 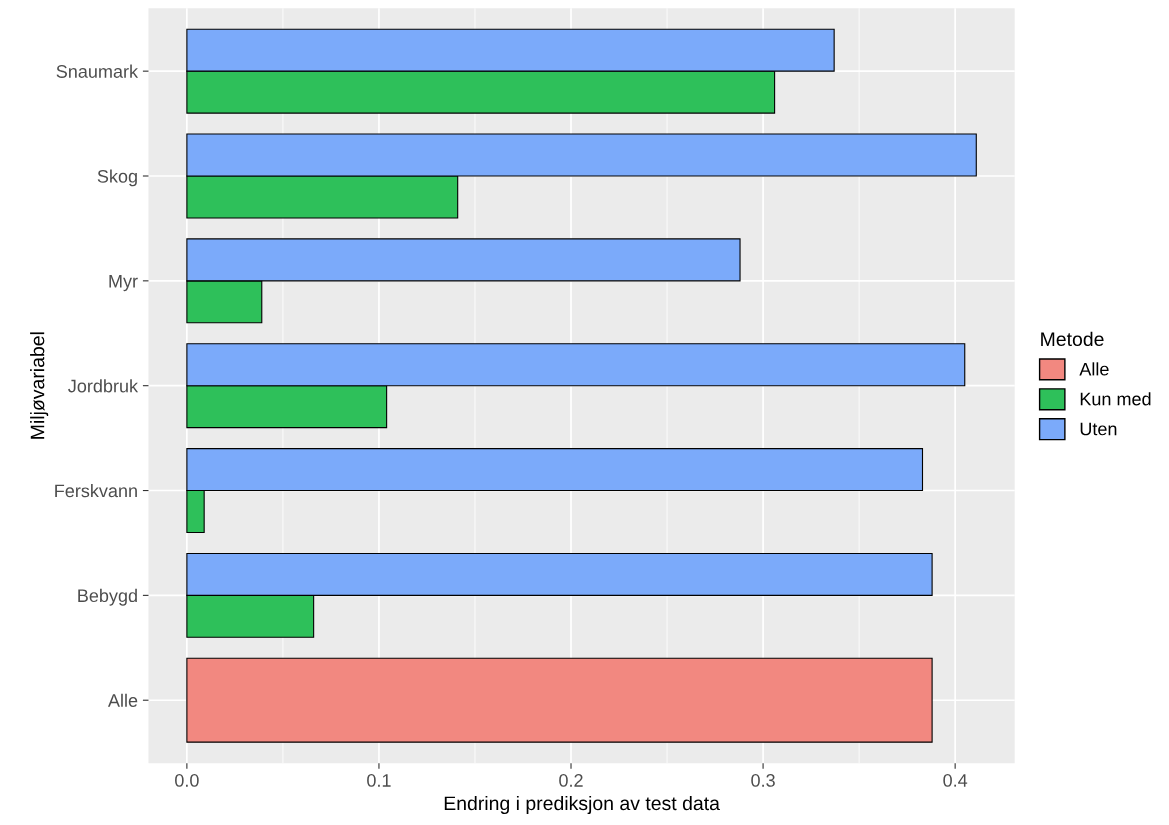 What do you see at coordinates (571, 780) in the screenshot?
I see `x-tick-label: 0.2` at bounding box center [571, 780].